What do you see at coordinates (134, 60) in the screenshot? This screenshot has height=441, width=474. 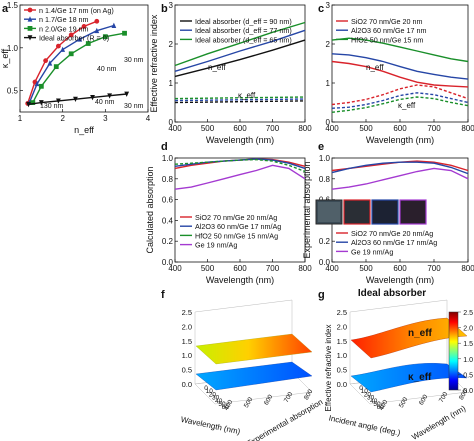 I see `panel-a-annotation: 30 nm` at bounding box center [134, 60].